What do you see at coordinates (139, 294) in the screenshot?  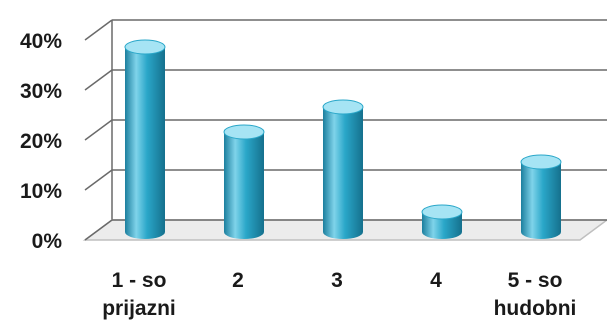 I see `x-category-label: 1 - so prijazni` at bounding box center [139, 294].